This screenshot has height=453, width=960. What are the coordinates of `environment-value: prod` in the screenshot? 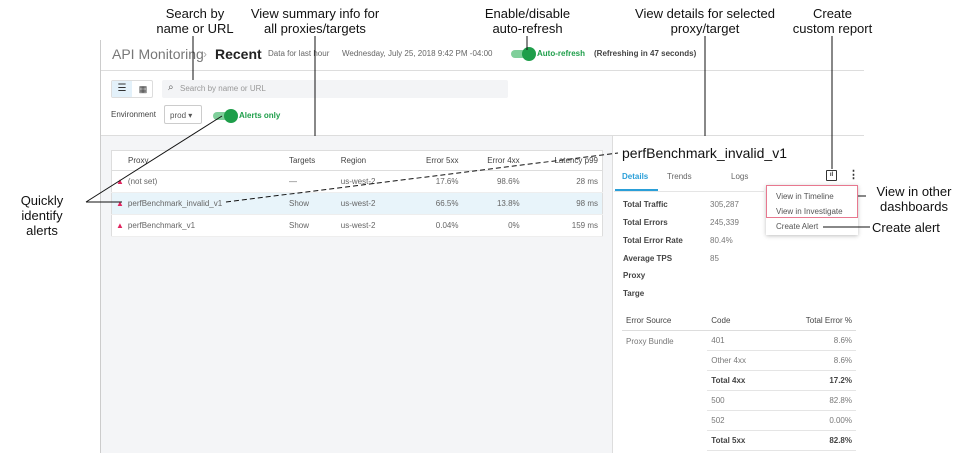 It's located at (178, 115).